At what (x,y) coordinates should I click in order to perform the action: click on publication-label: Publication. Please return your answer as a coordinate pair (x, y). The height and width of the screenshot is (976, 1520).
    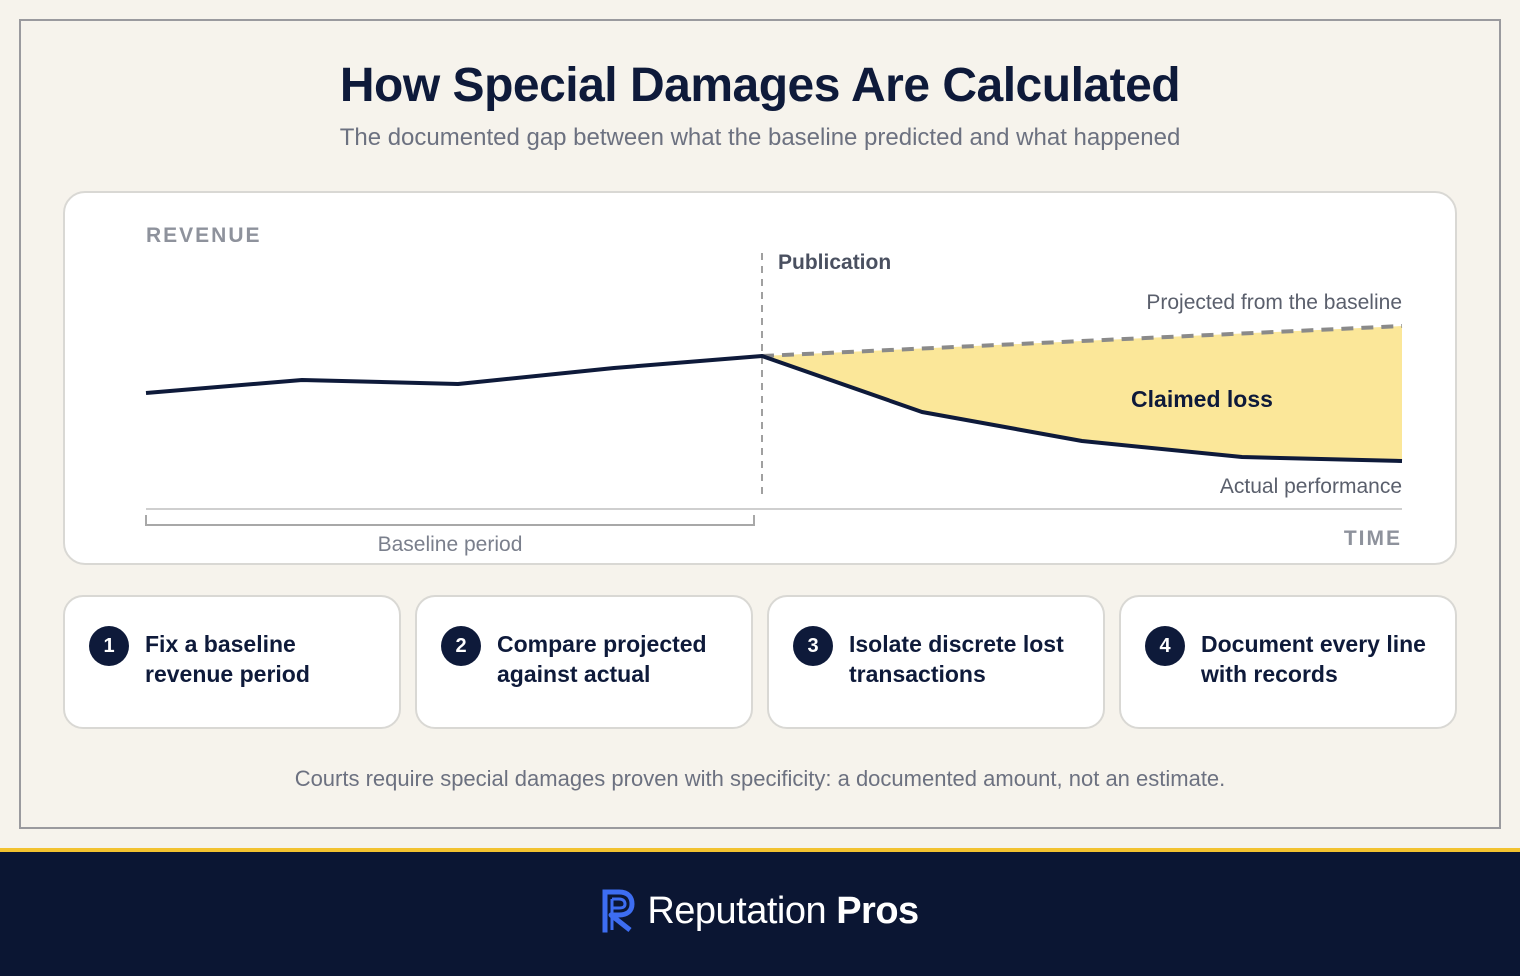
    Looking at the image, I should click on (834, 262).